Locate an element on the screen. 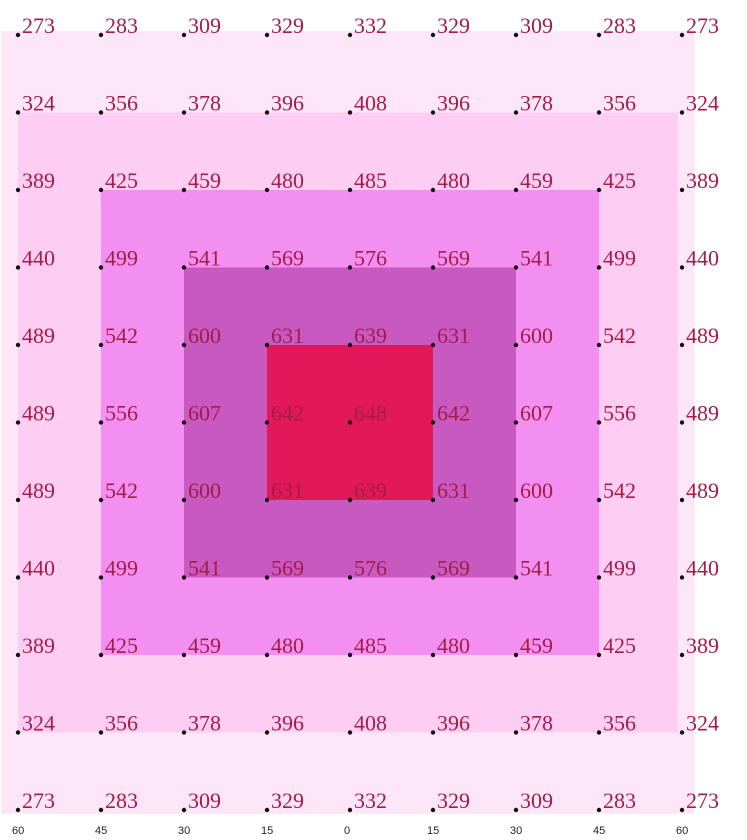 The height and width of the screenshot is (840, 747). value-label: 329 is located at coordinates (287, 800).